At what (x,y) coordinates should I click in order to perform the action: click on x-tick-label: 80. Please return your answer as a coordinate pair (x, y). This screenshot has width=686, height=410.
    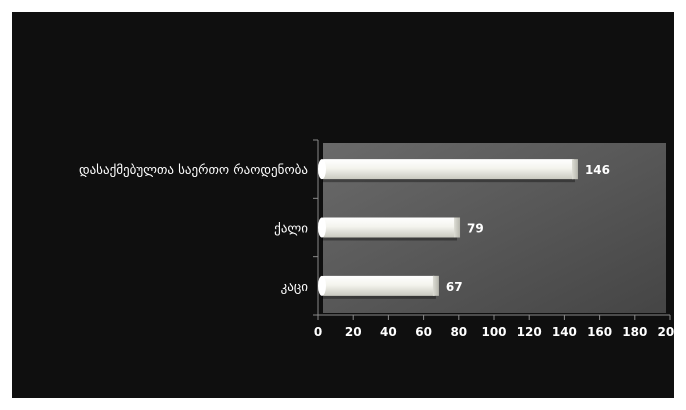
    Looking at the image, I should click on (458, 332).